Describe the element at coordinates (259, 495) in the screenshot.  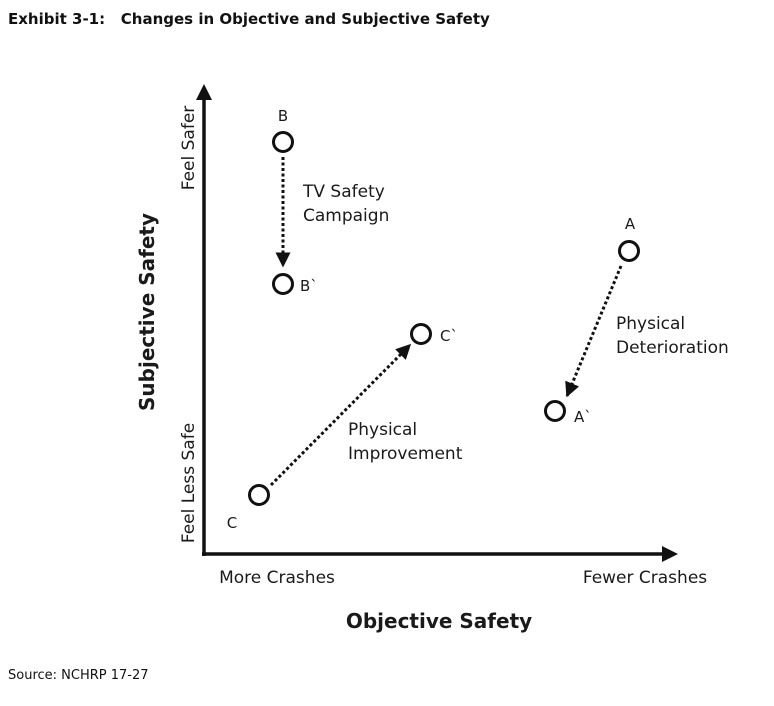
I see `point-c-marker` at that location.